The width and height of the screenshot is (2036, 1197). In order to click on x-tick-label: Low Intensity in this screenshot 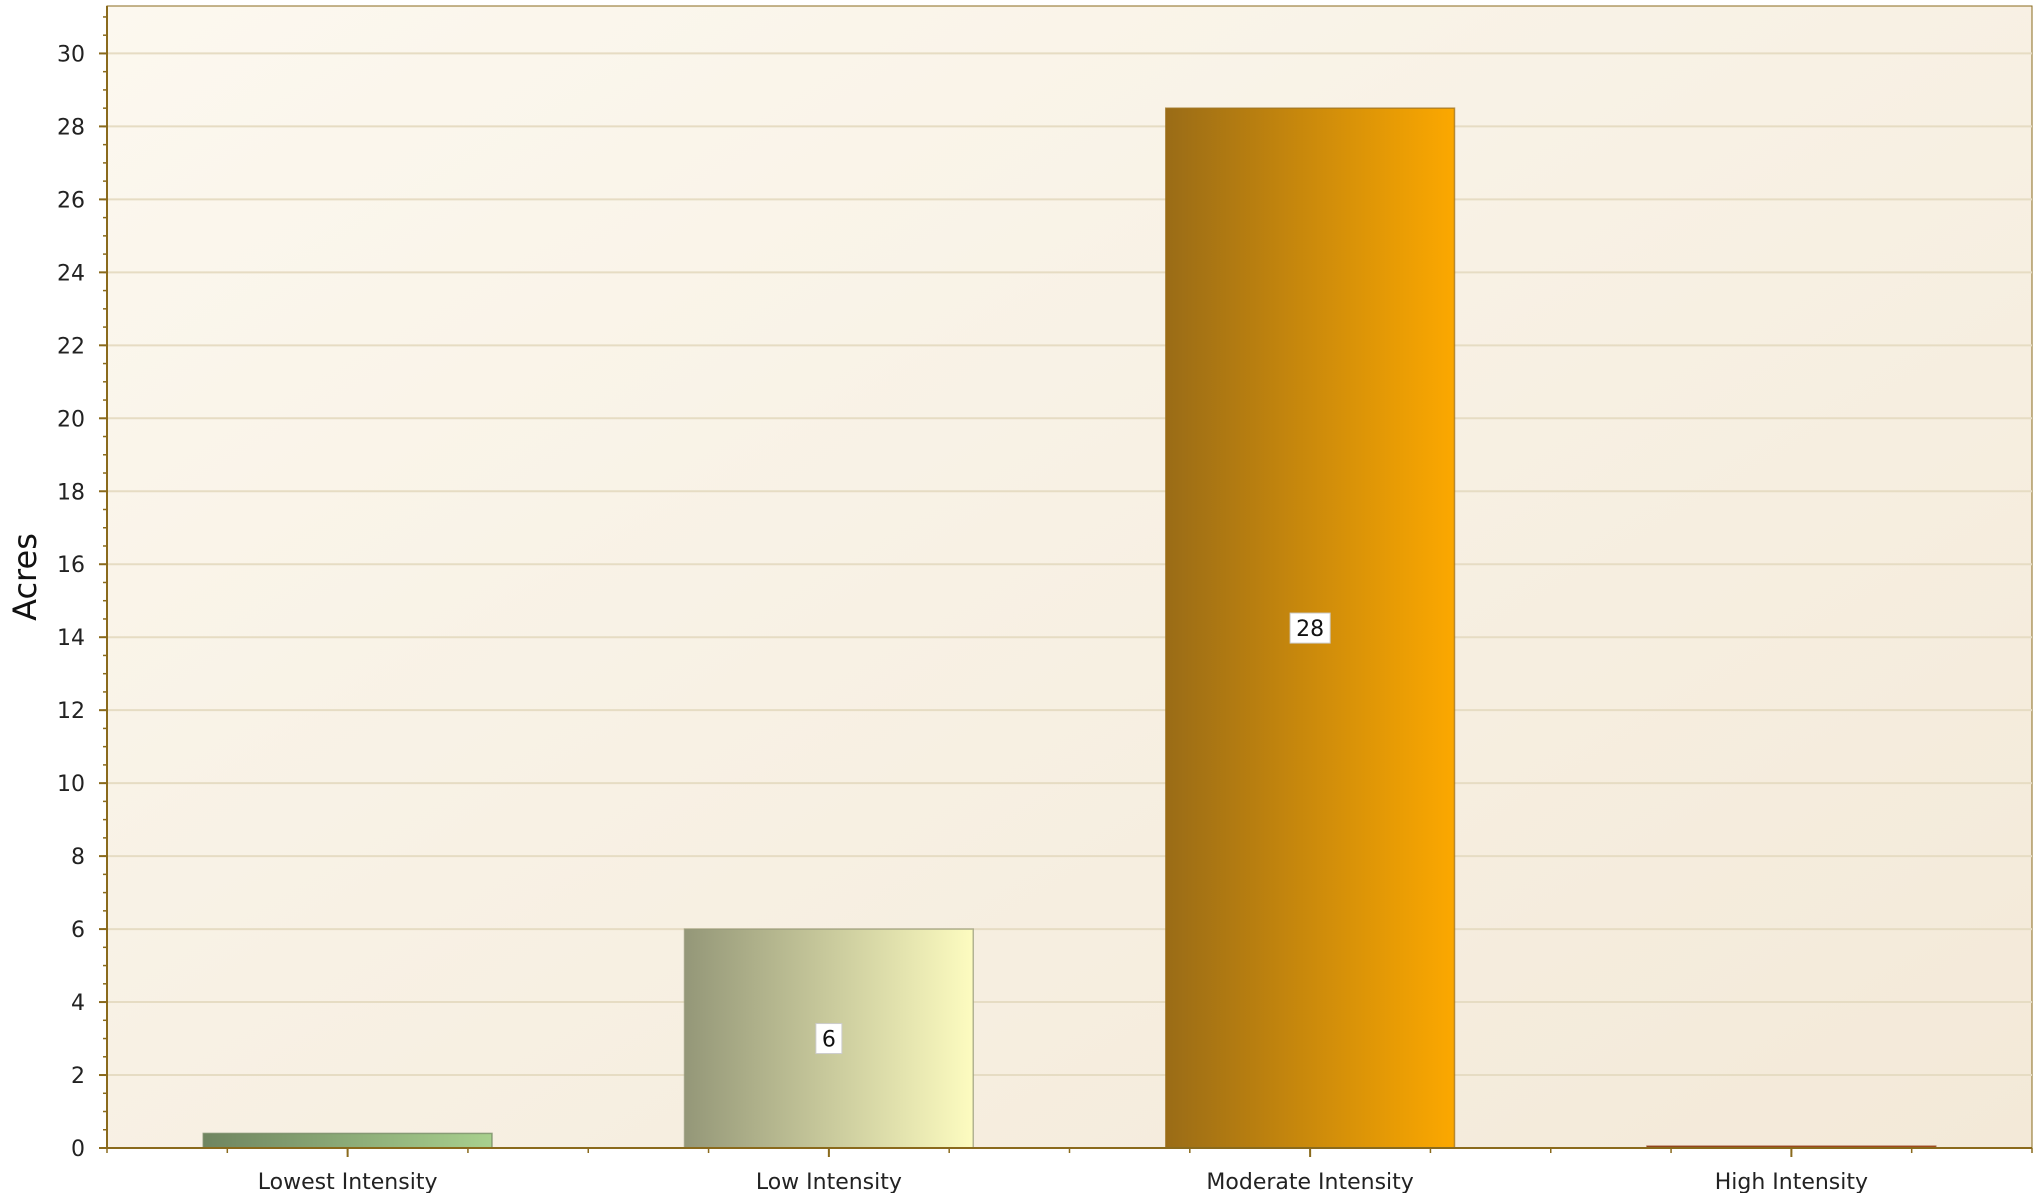, I will do `click(829, 1181)`.